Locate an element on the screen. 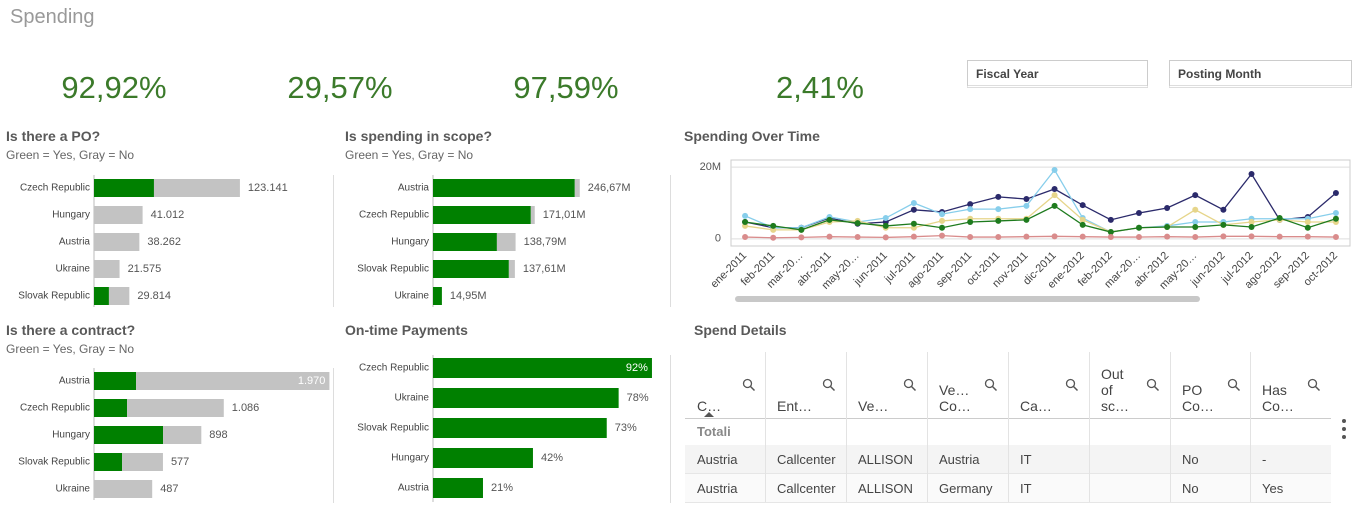 This screenshot has height=514, width=1357. panel-subtitle: Green = Yes, Gray = No is located at coordinates (70, 155).